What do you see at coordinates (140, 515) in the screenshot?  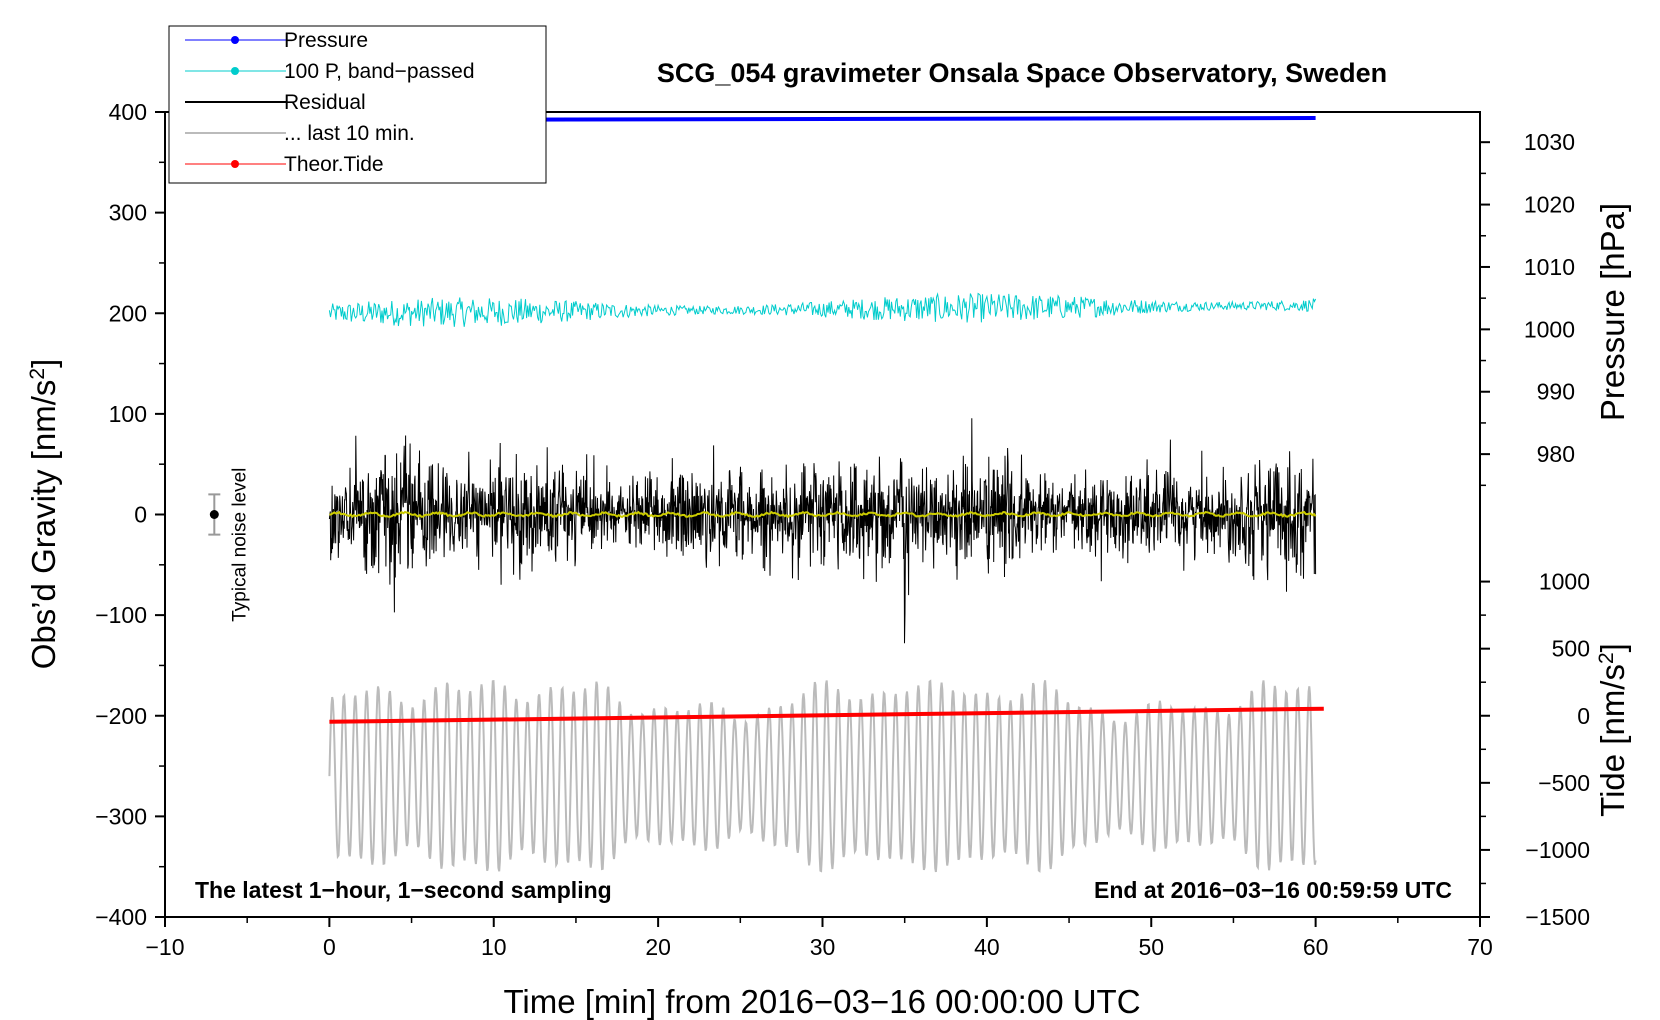 I see `y-tick-label: 0` at bounding box center [140, 515].